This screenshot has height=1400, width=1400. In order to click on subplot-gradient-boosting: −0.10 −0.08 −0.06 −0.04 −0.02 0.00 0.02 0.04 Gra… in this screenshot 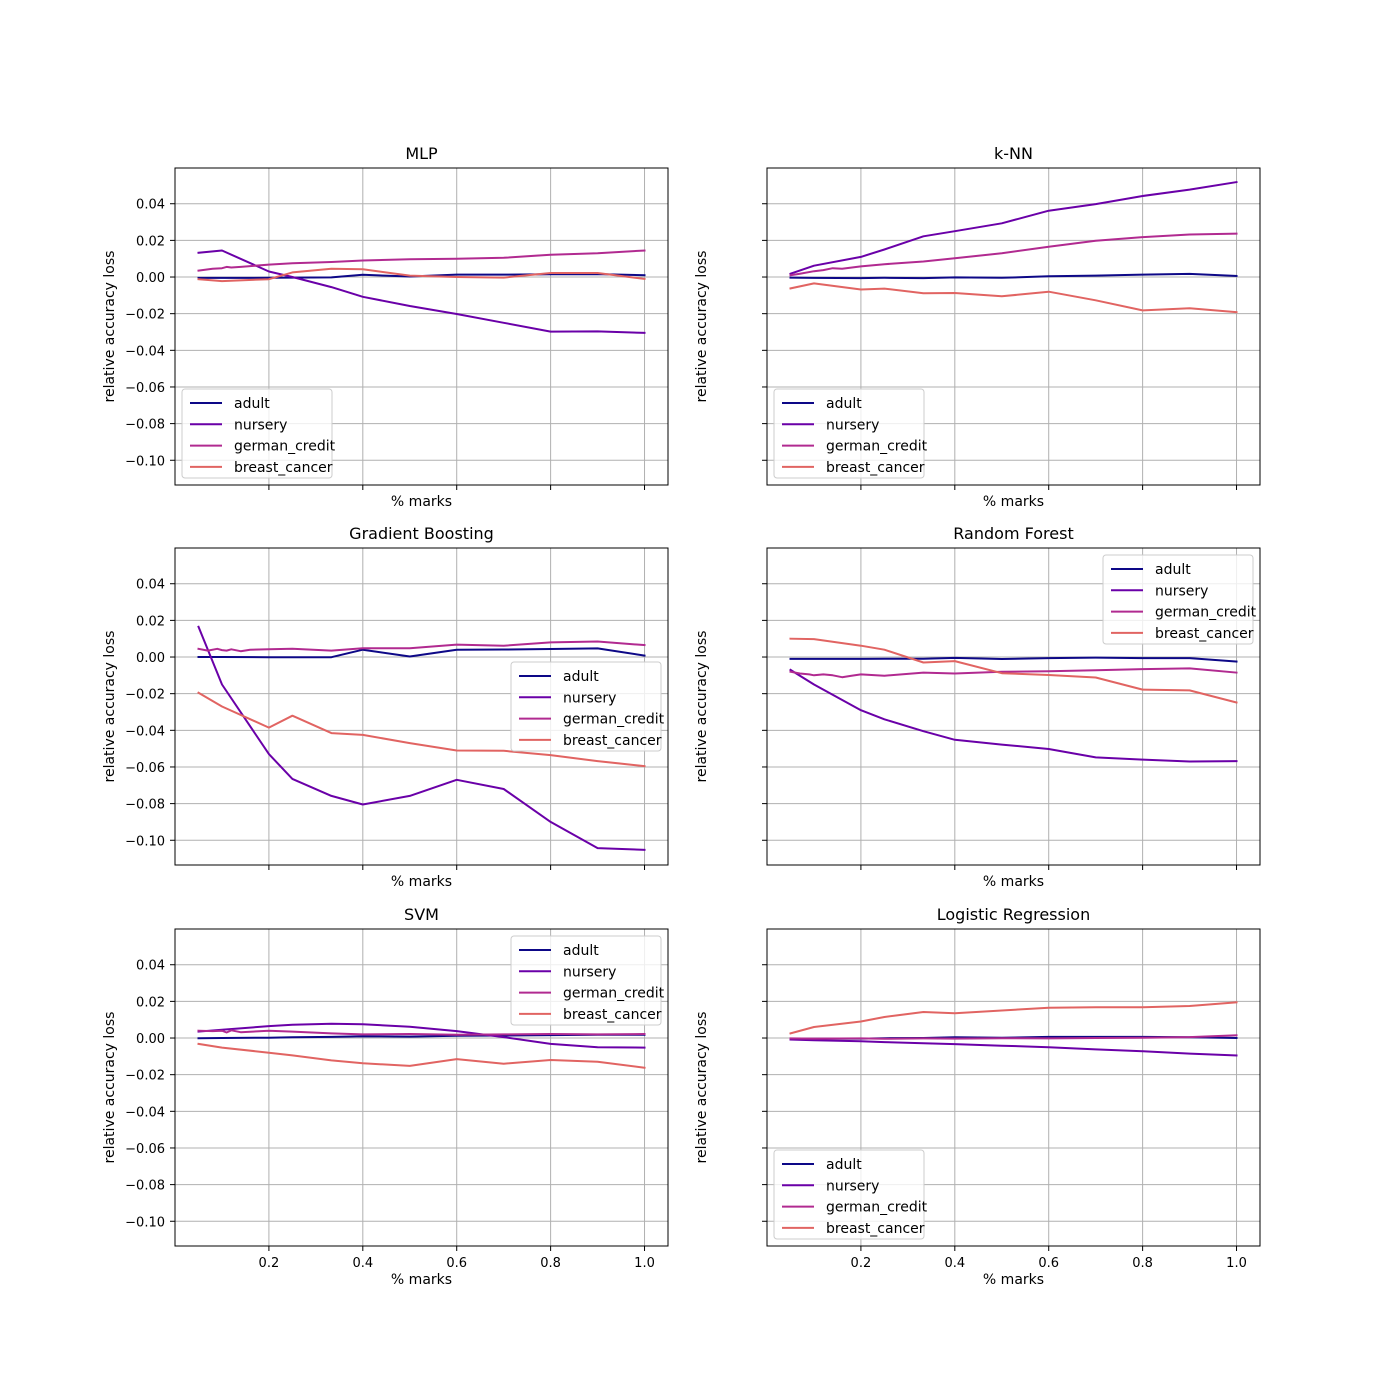, I will do `click(385, 707)`.